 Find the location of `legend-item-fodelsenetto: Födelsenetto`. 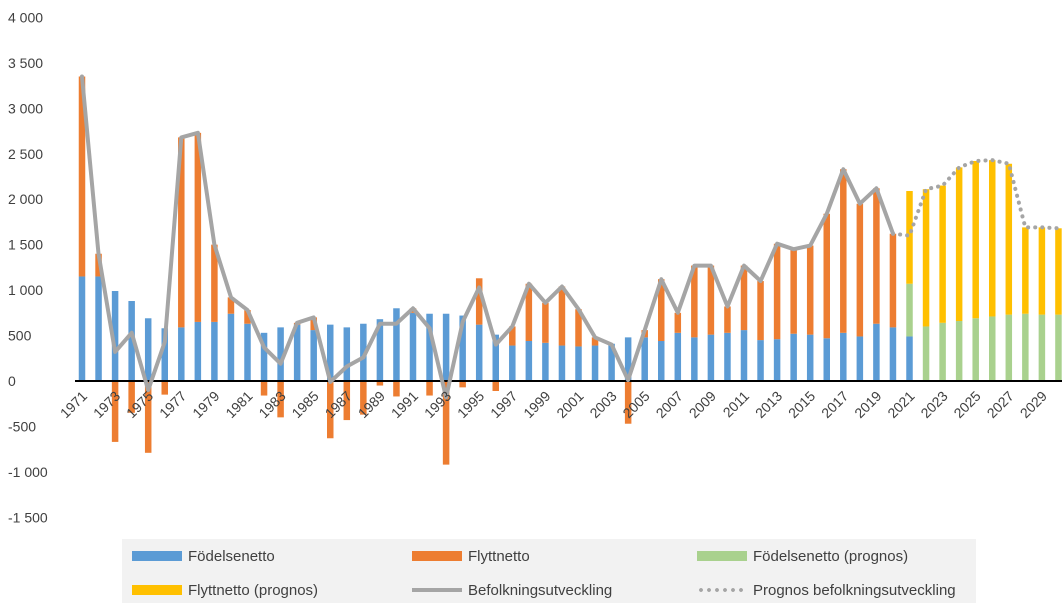

legend-item-fodelsenetto: Födelsenetto is located at coordinates (203, 556).